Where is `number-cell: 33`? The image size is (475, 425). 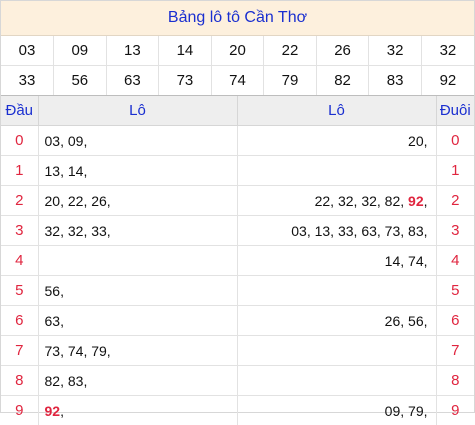
number-cell: 33 is located at coordinates (27, 81).